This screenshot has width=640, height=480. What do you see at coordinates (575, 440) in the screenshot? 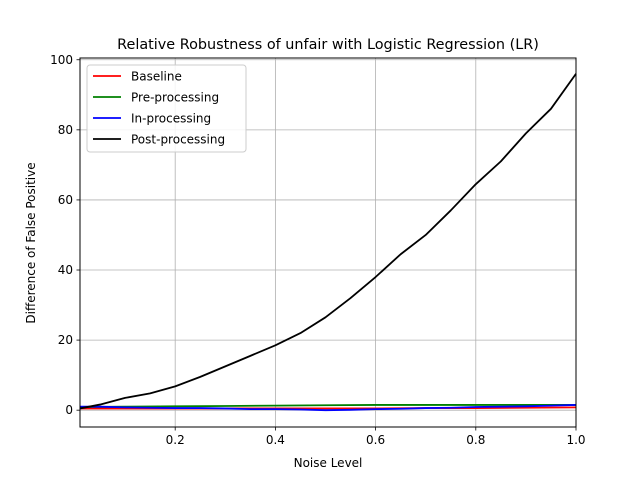
I see `x-tick-label: 1.0` at bounding box center [575, 440].